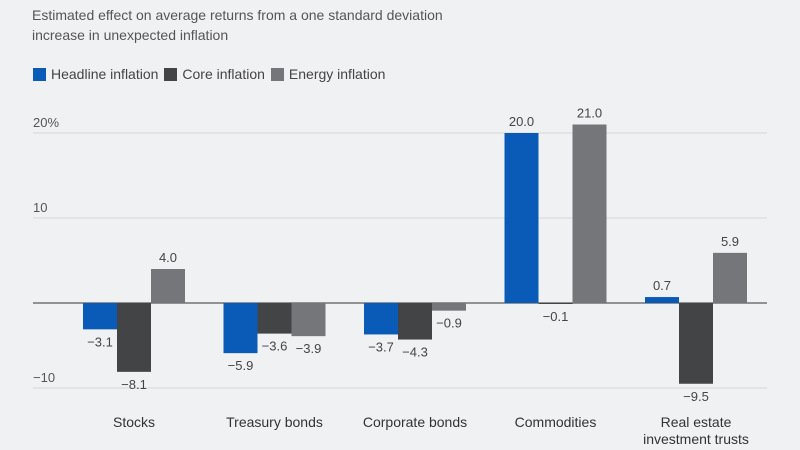 This screenshot has width=800, height=450. What do you see at coordinates (696, 439) in the screenshot?
I see `x-tick-label: investment trusts` at bounding box center [696, 439].